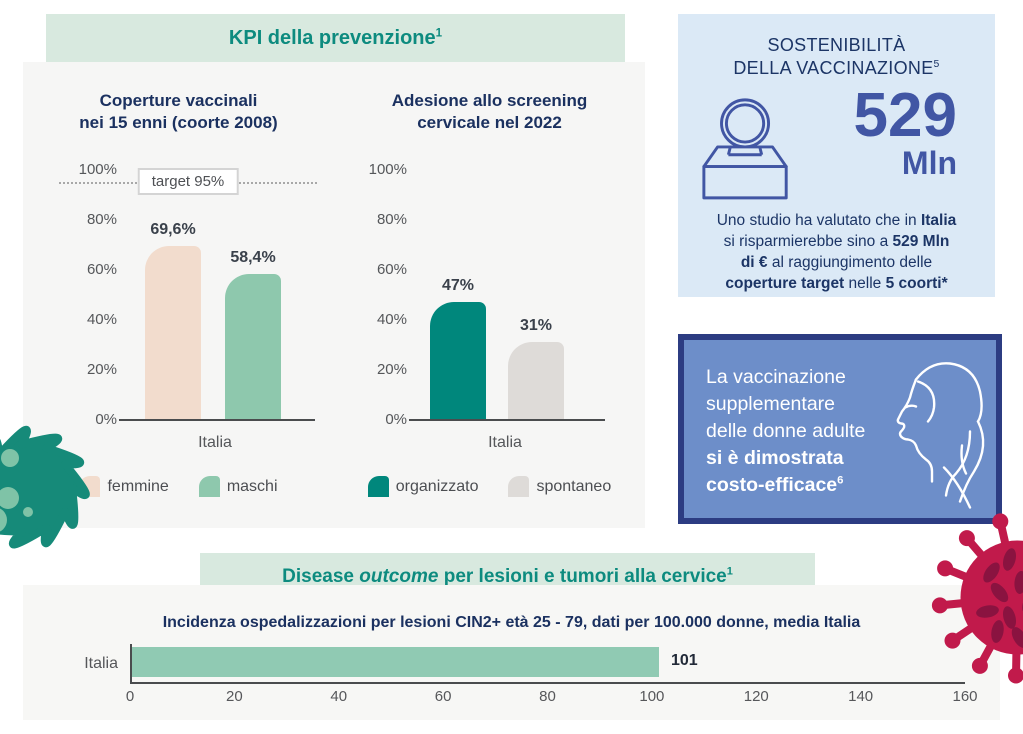 This screenshot has height=734, width=1023. I want to click on text-segment: si risparmierebbe sino a, so click(808, 241).